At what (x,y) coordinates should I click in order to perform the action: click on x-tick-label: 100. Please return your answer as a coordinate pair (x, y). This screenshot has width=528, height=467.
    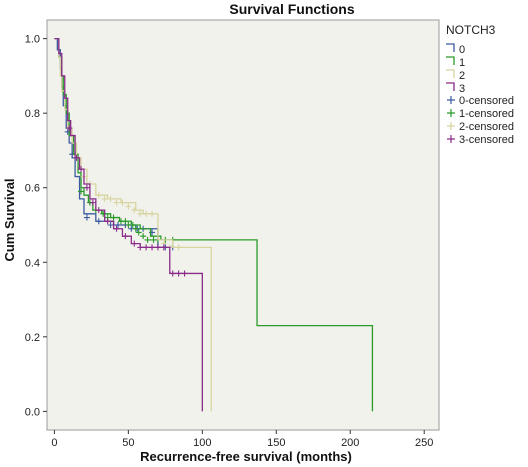
    Looking at the image, I should click on (202, 443).